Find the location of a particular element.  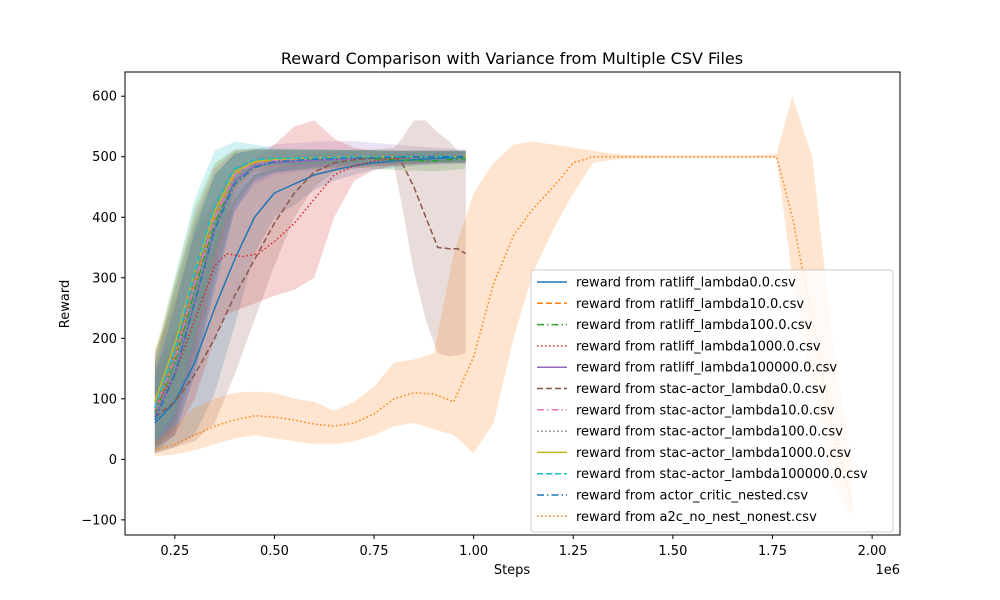

legend-label: reward from actor_critic_nested.csv is located at coordinates (692, 496).